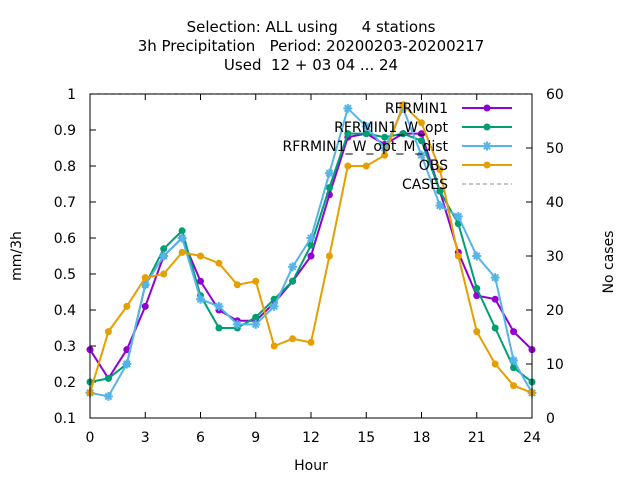 The image size is (640, 480). What do you see at coordinates (433, 166) in the screenshot?
I see `legend-label: OBS` at bounding box center [433, 166].